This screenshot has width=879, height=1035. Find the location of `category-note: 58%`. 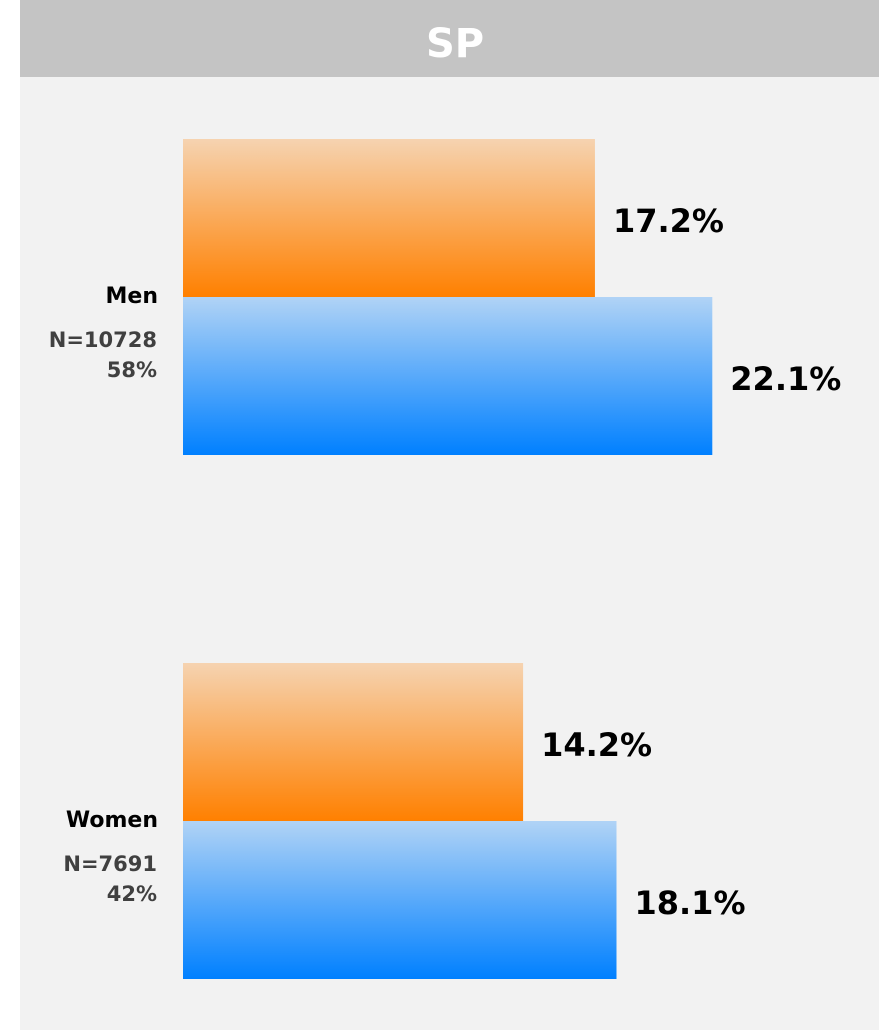

category-note: 58% is located at coordinates (132, 370).